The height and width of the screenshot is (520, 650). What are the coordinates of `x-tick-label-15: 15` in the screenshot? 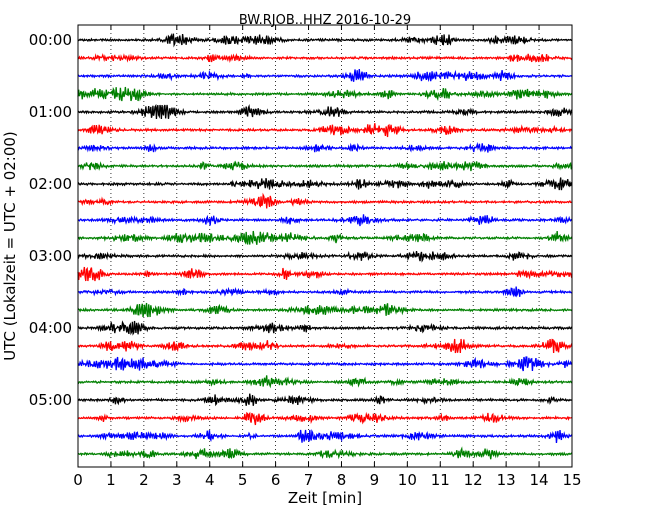 It's located at (571, 480).